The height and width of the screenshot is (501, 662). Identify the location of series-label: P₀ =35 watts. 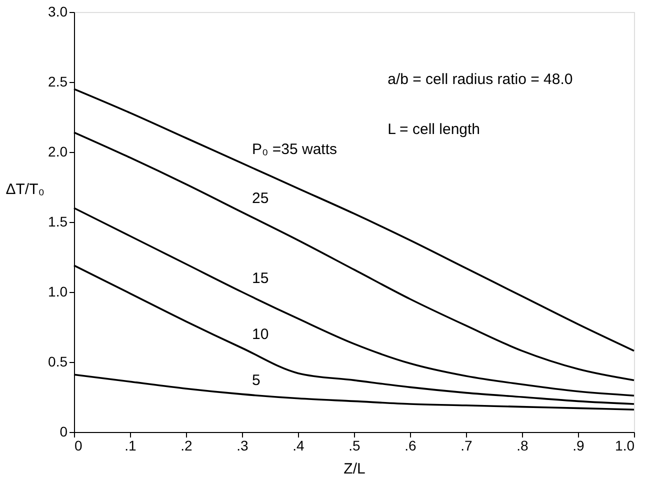
(295, 149).